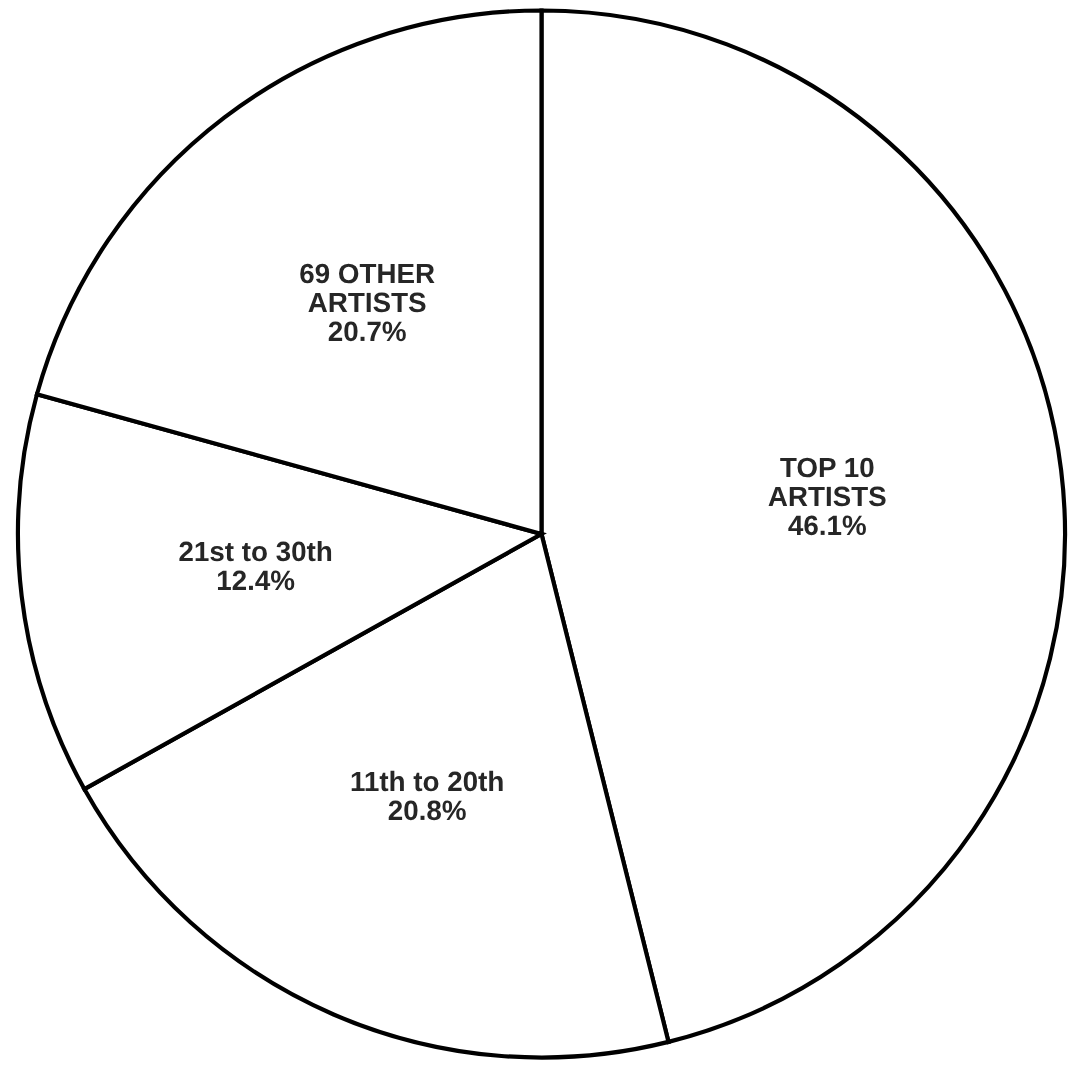 The height and width of the screenshot is (1068, 1083). Describe the element at coordinates (427, 781) in the screenshot. I see `slice-label: 11th to 20th` at that location.